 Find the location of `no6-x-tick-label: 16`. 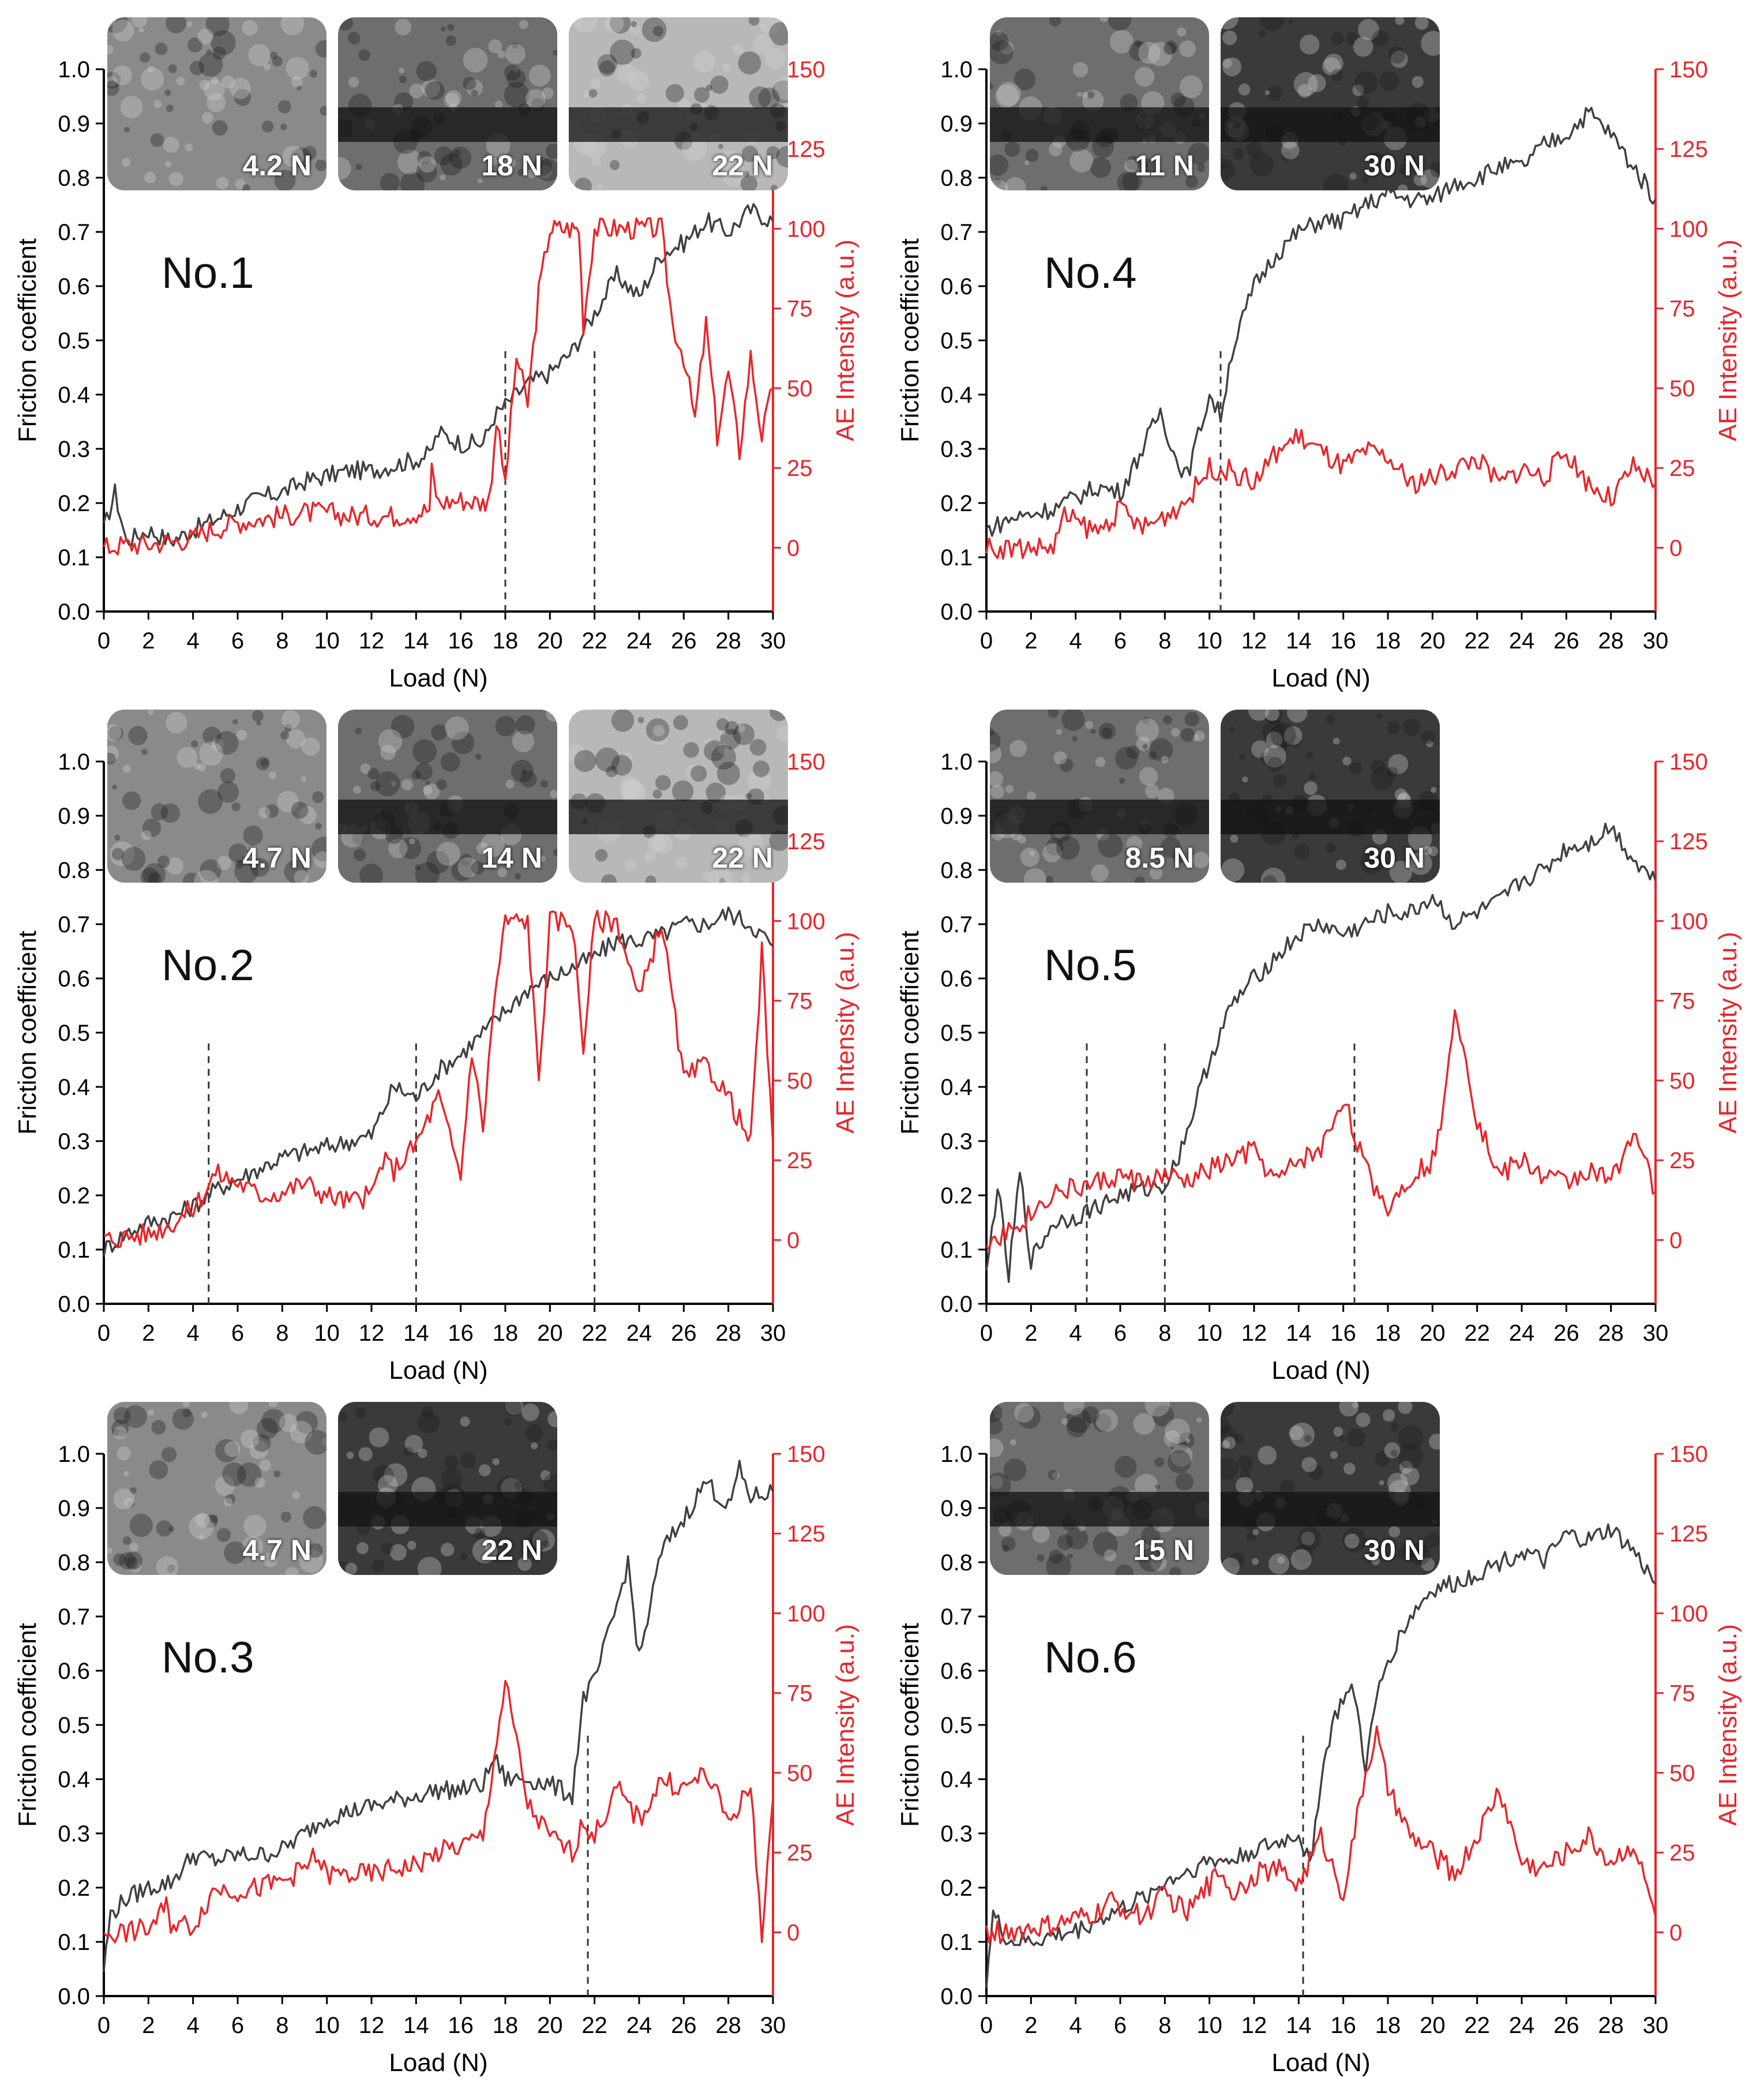

no6-x-tick-label: 16 is located at coordinates (1343, 2025).